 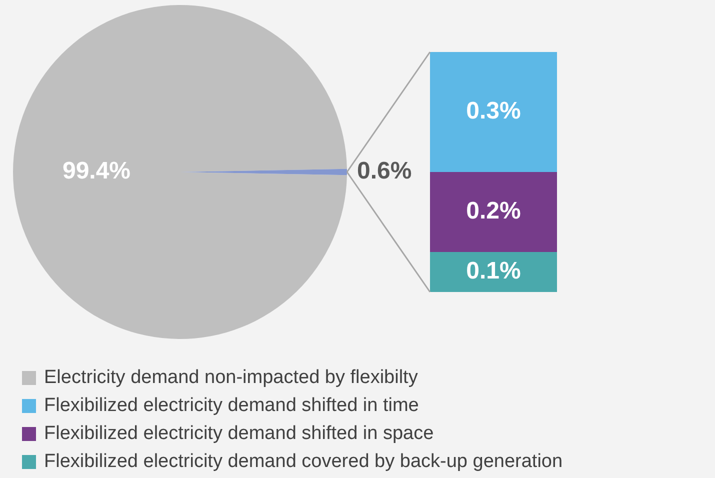 What do you see at coordinates (231, 378) in the screenshot?
I see `legend-label: Electricity demand non-impacted by flexibilty` at bounding box center [231, 378].